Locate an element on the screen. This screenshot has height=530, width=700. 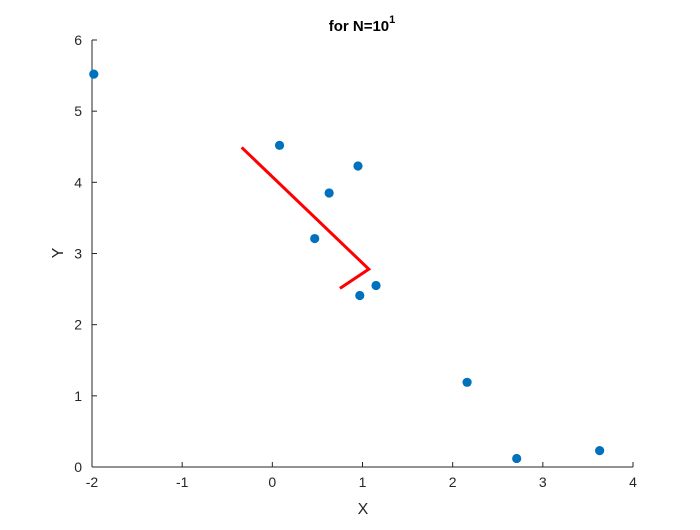
y-tick-label: 6 is located at coordinates (78, 40).